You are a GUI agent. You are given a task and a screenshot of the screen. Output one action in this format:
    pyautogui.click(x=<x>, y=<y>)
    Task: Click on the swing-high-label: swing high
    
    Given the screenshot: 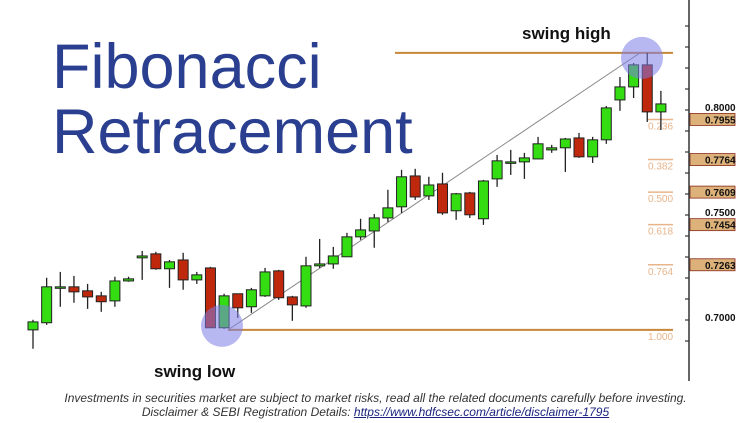 What is the action you would take?
    pyautogui.click(x=566, y=33)
    